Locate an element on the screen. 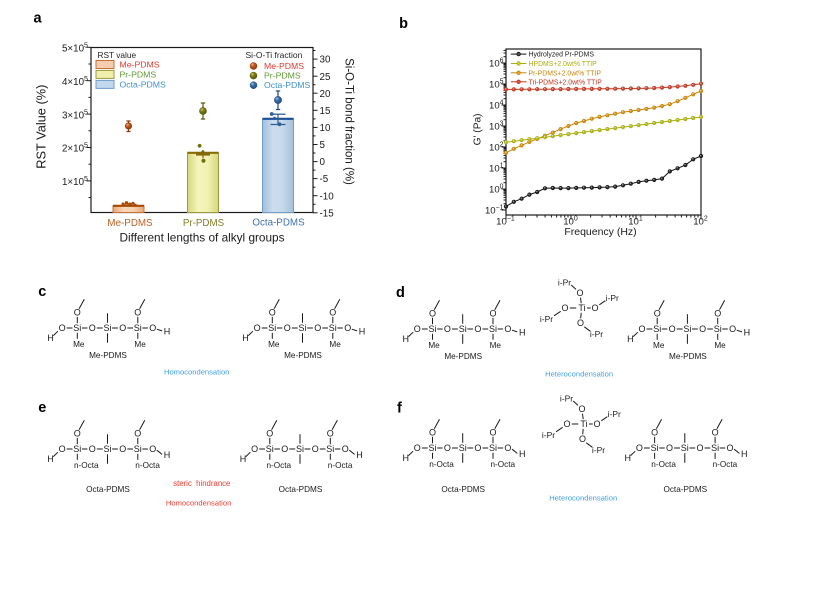 The height and width of the screenshot is (612, 816). svg-text: 5×10⁵ is located at coordinates (75, 48).